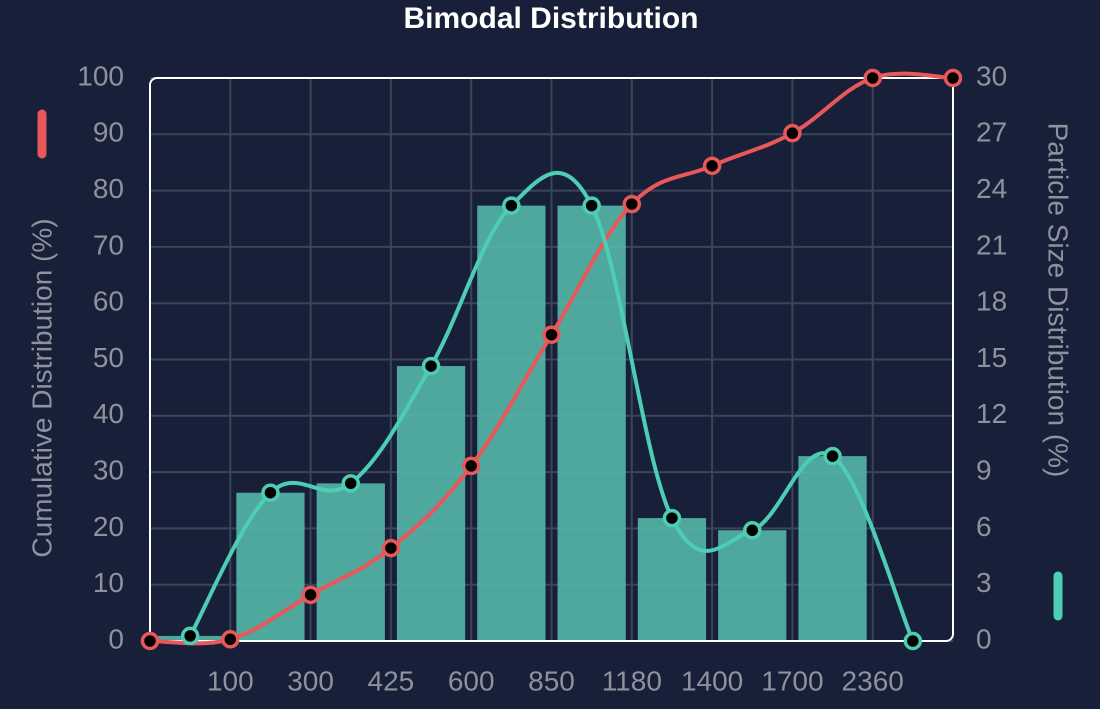 Image resolution: width=1100 pixels, height=709 pixels. Describe the element at coordinates (108, 301) in the screenshot. I see `y-tick-label: 60` at that location.